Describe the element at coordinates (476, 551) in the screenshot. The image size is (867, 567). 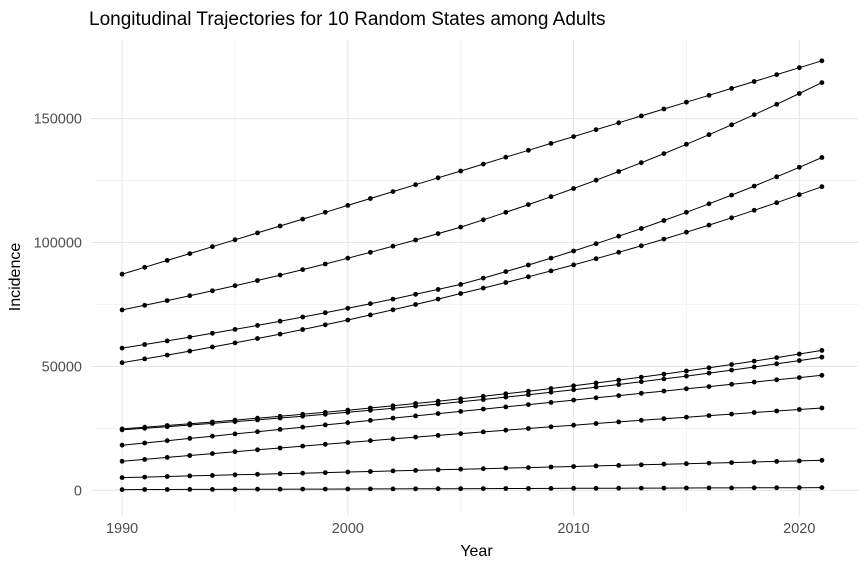
I see `x-axis-title-text: Year` at that location.